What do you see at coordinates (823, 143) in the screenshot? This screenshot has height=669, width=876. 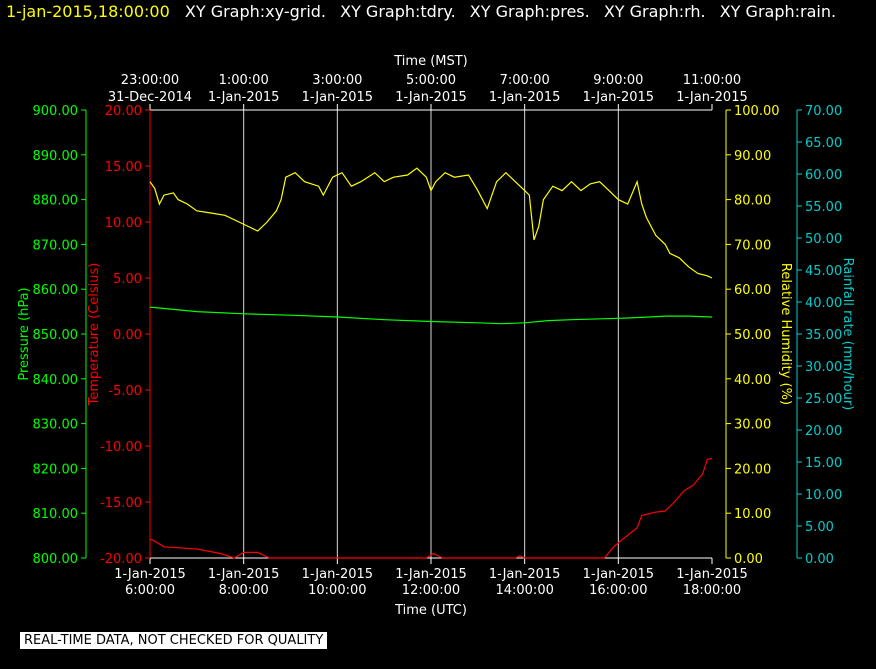 I see `rain-tick-label: 65.00` at bounding box center [823, 143].